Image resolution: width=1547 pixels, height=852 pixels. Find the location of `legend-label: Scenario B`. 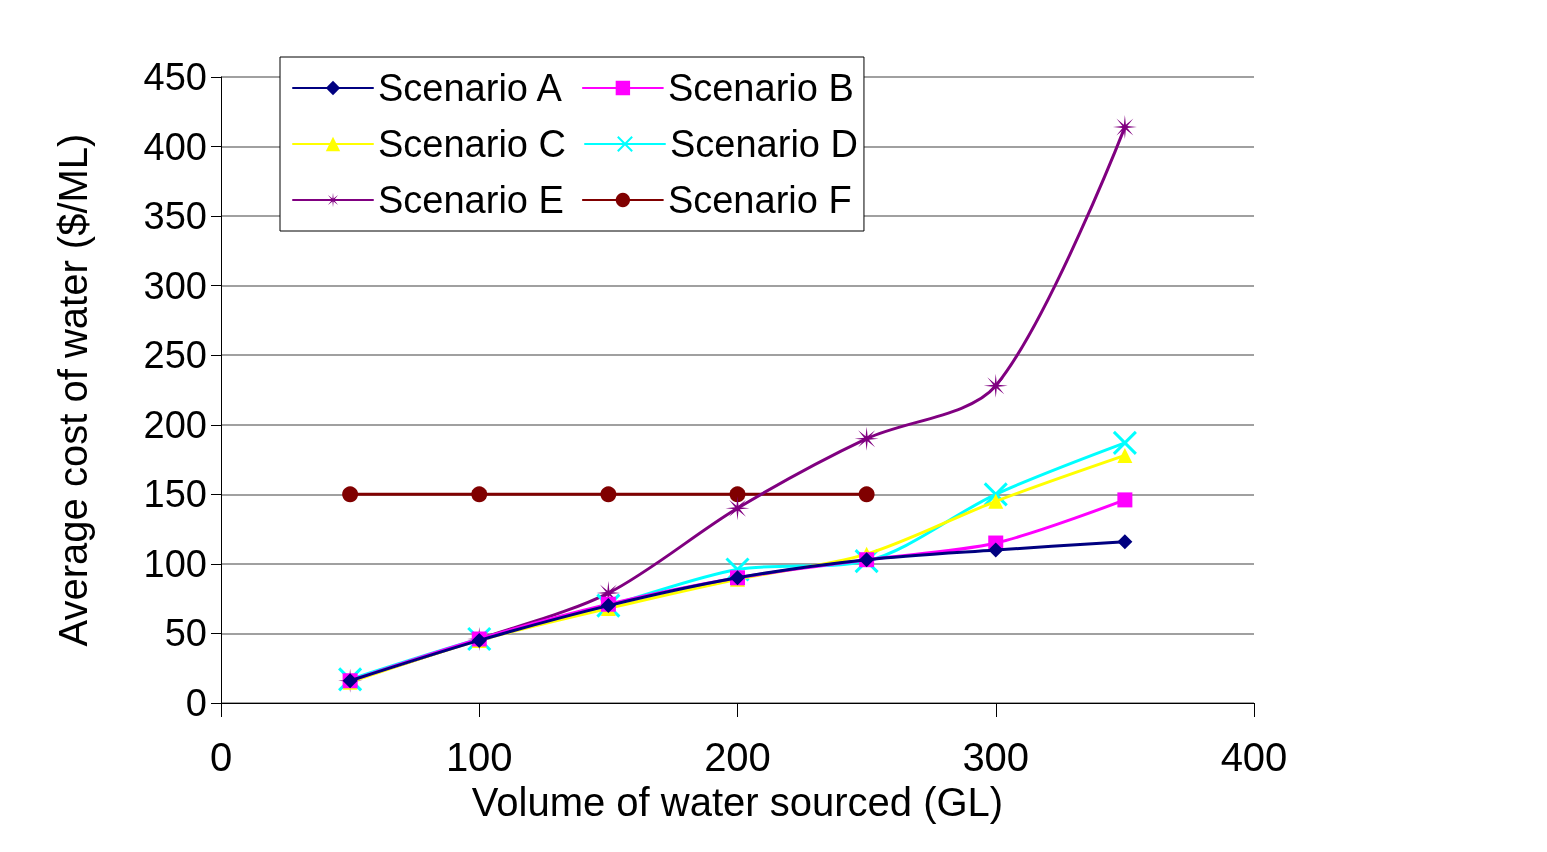

legend-label: Scenario B is located at coordinates (760, 88).